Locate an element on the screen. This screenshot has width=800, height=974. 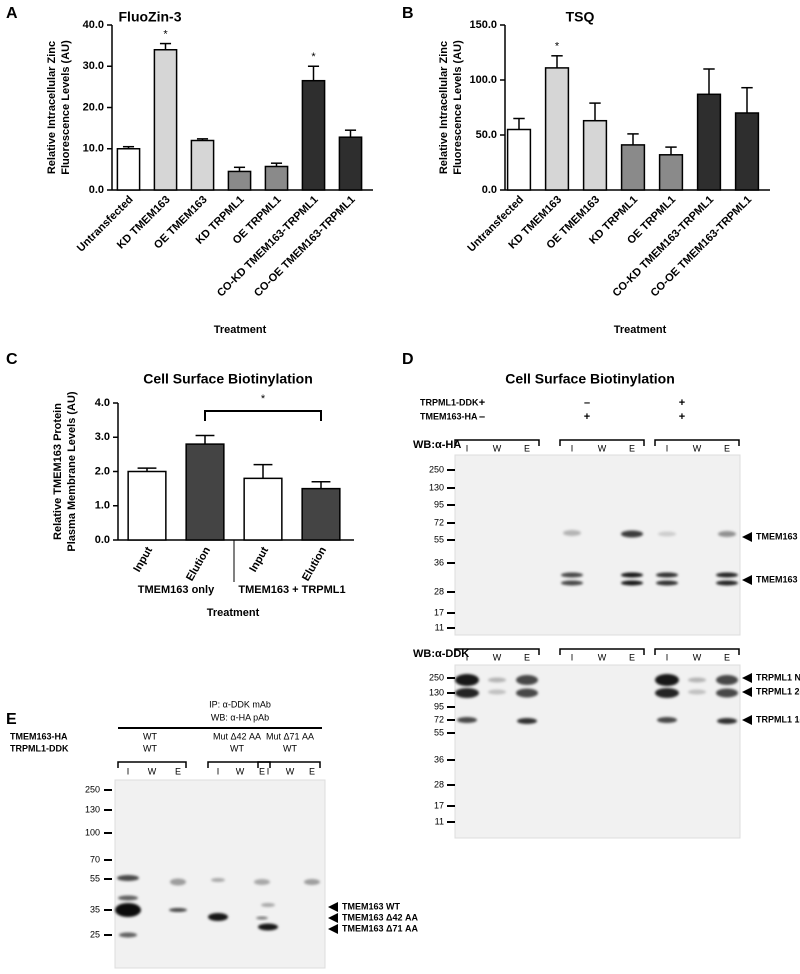
y-tick-label: 30.0 is located at coordinates (93, 66).